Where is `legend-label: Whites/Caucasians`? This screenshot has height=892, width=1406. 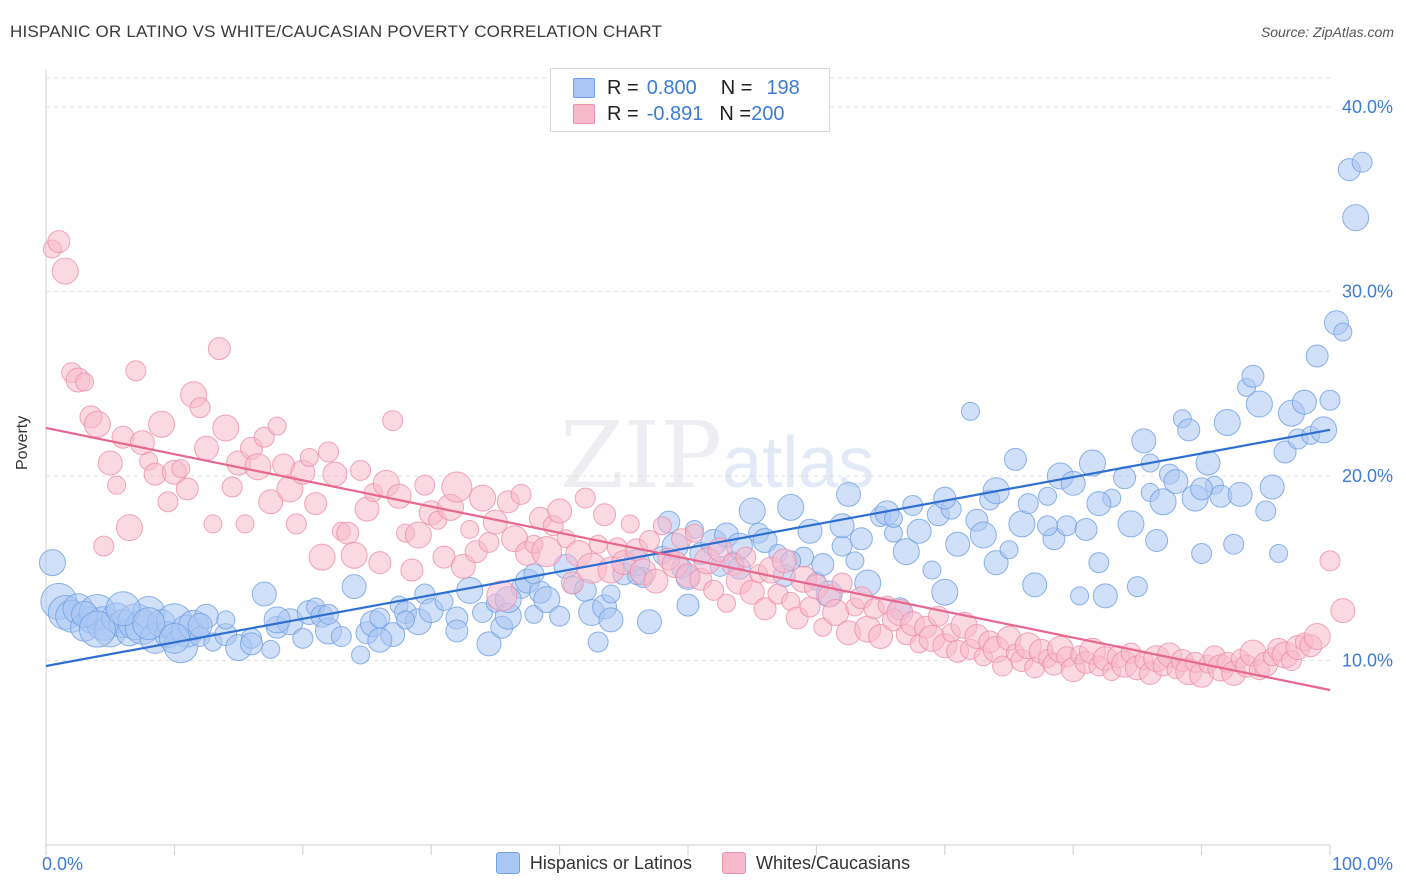
legend-label: Whites/Caucasians is located at coordinates (833, 862).